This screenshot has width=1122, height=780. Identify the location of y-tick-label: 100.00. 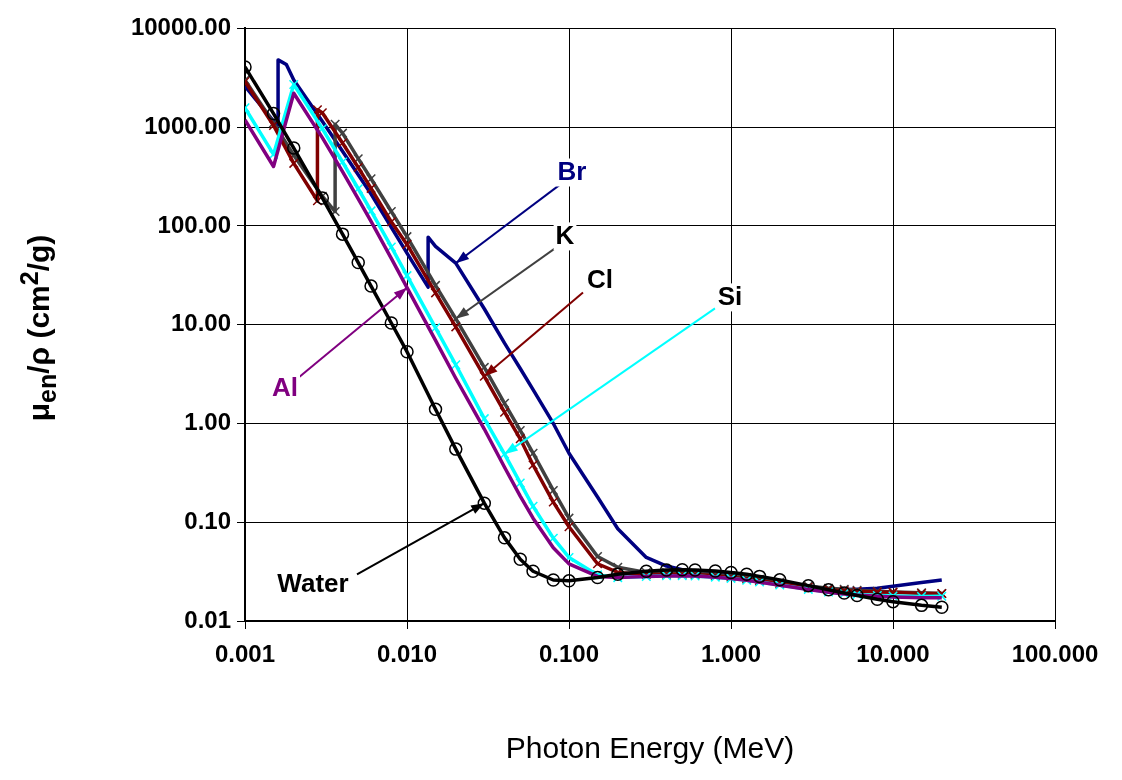
(194, 224).